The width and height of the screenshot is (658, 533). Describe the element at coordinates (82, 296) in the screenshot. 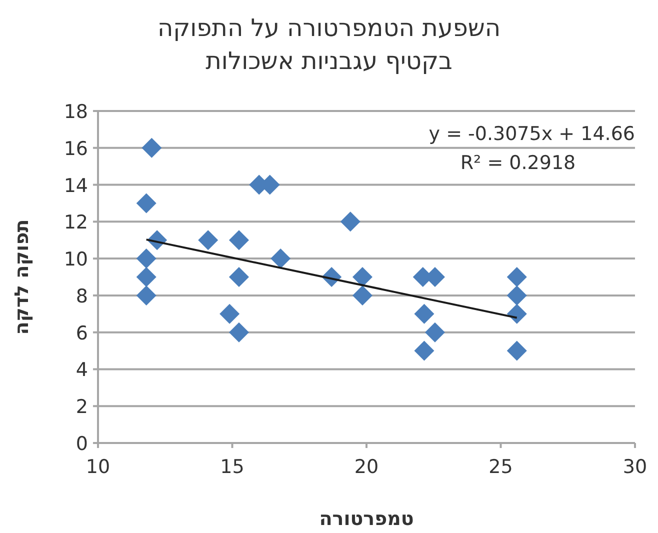

I see `y-tick-label: 8` at that location.